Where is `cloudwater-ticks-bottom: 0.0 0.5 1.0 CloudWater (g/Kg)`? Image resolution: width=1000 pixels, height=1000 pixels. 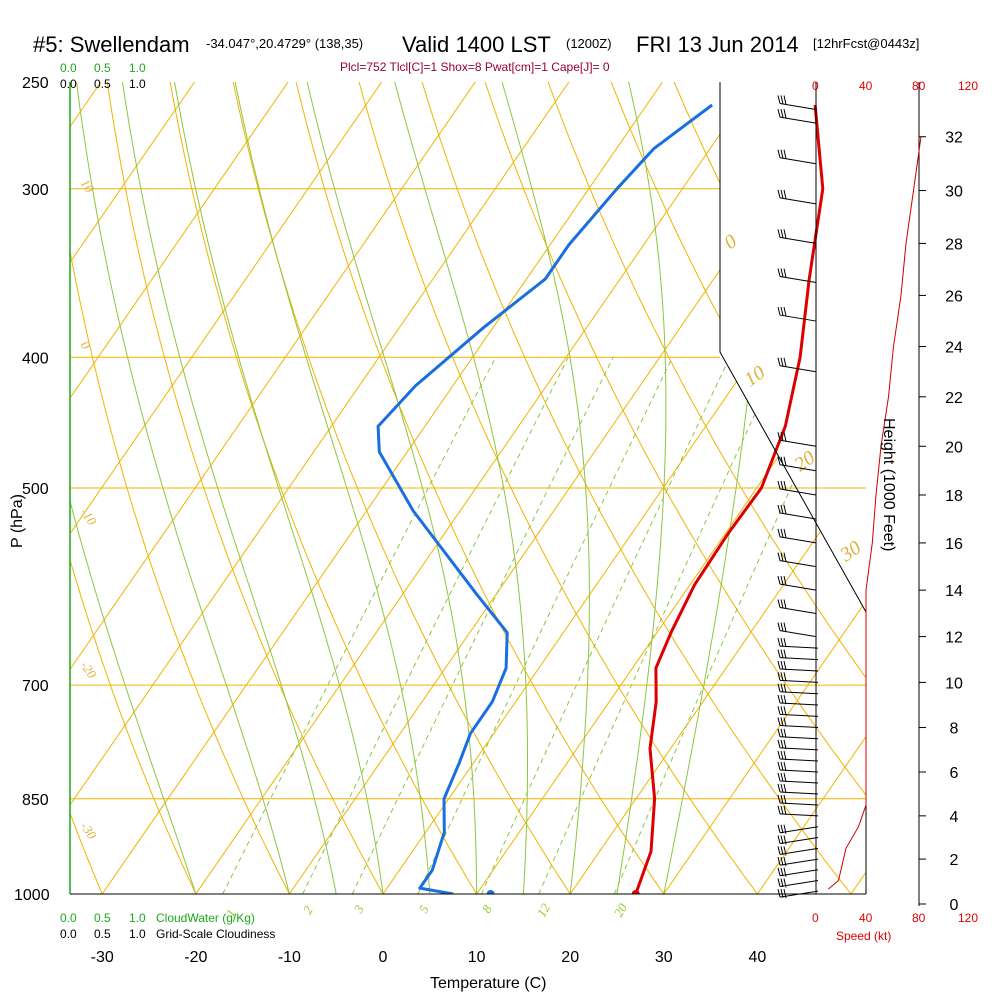 cloudwater-ticks-bottom: 0.0 0.5 1.0 CloudWater (g/Kg) is located at coordinates (157, 918).